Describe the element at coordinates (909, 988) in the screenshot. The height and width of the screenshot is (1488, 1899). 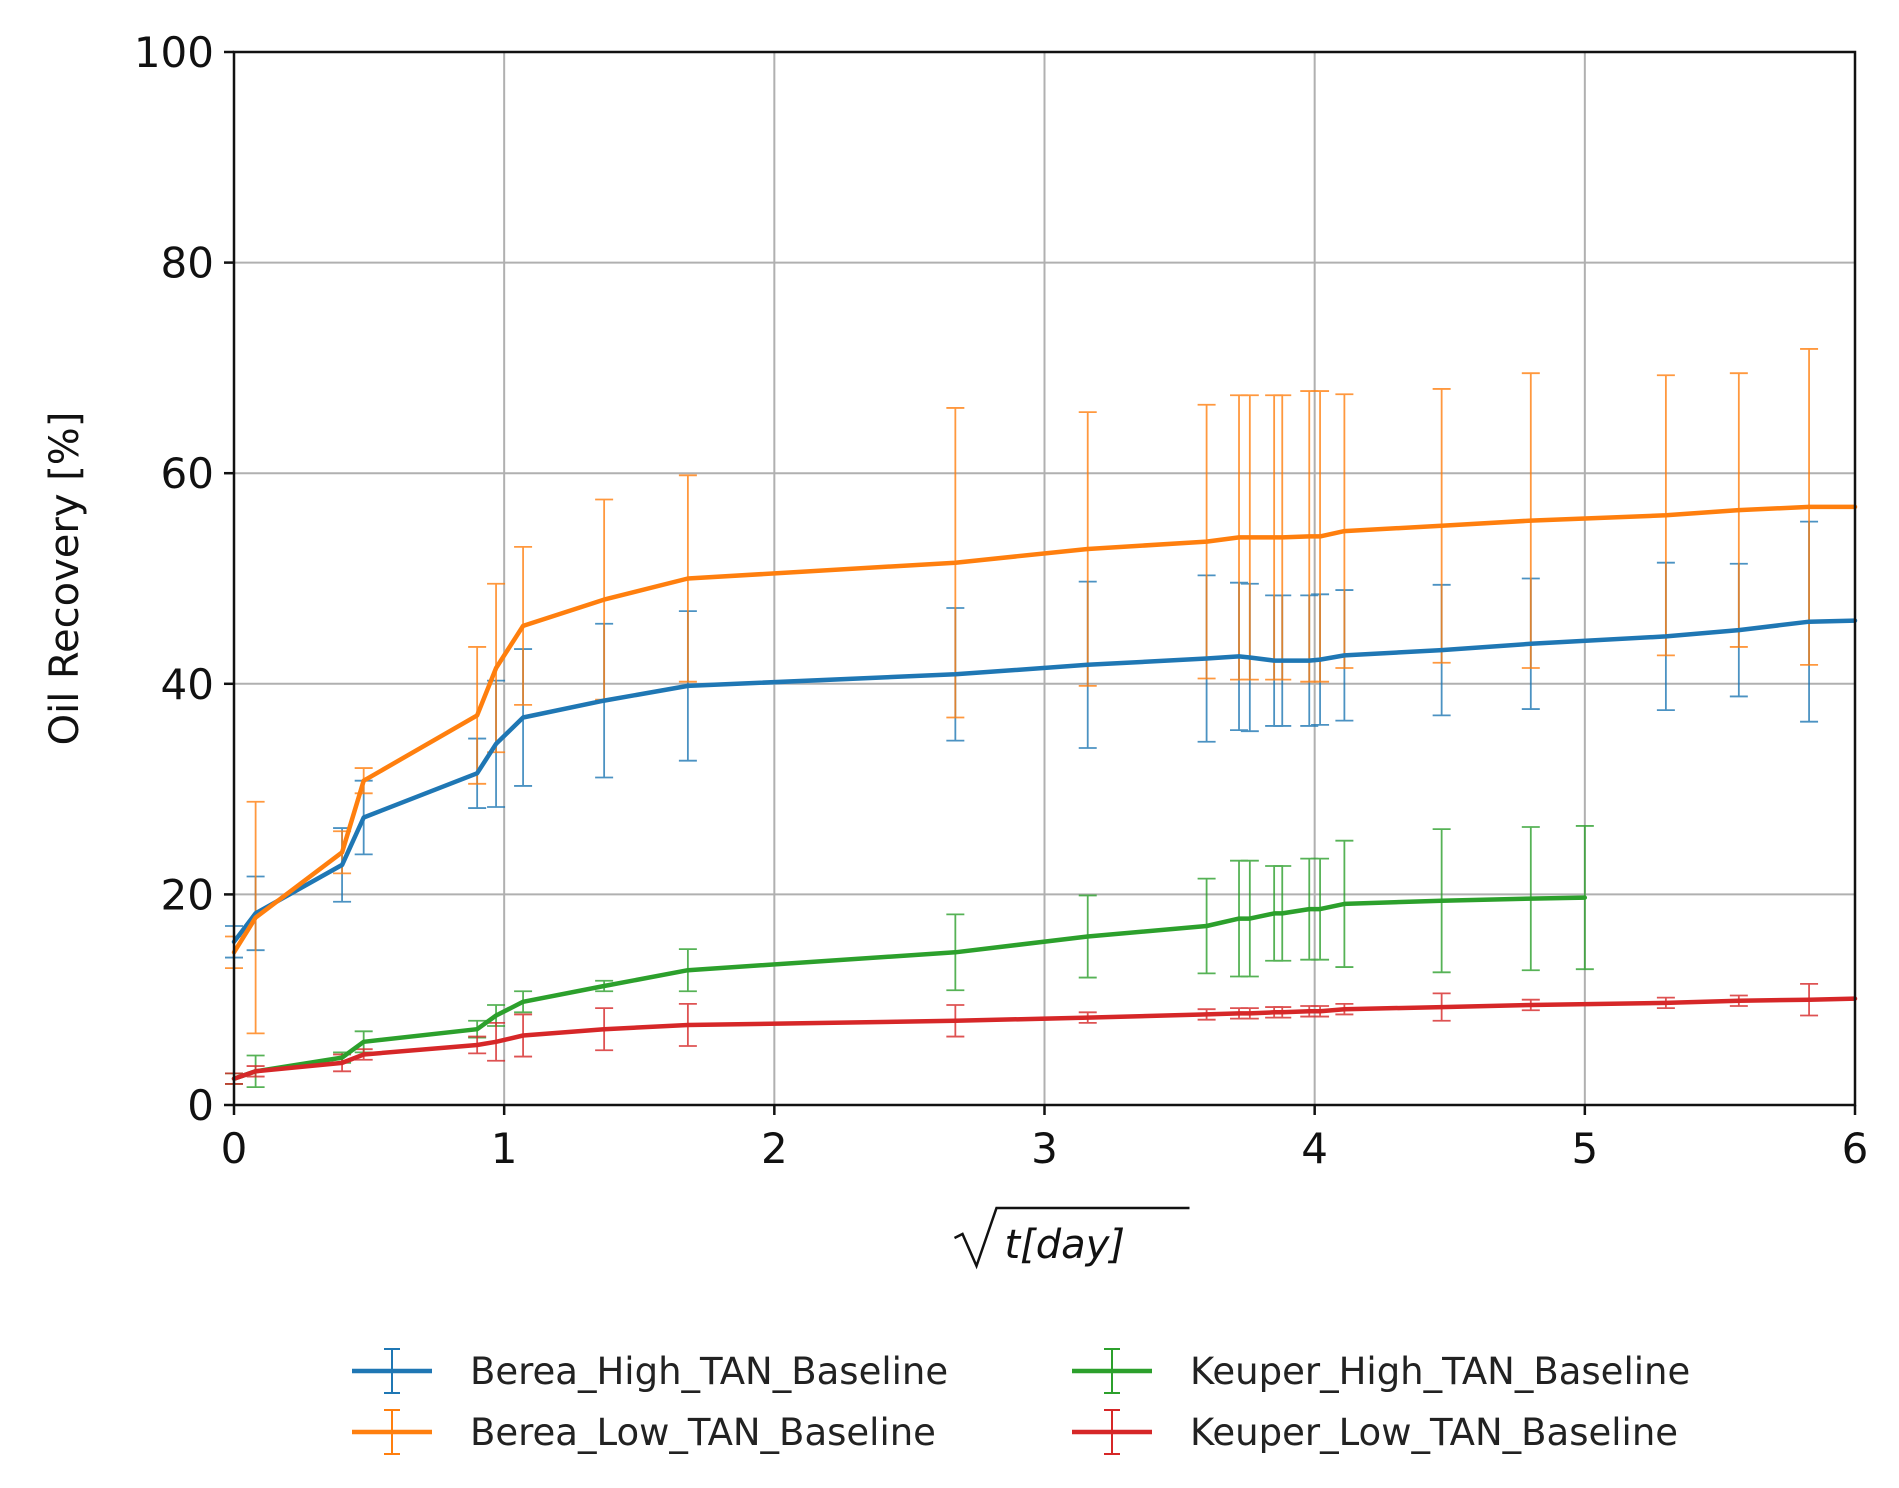
I see `series-line-Keuper_High_TAN_Baseline` at that location.